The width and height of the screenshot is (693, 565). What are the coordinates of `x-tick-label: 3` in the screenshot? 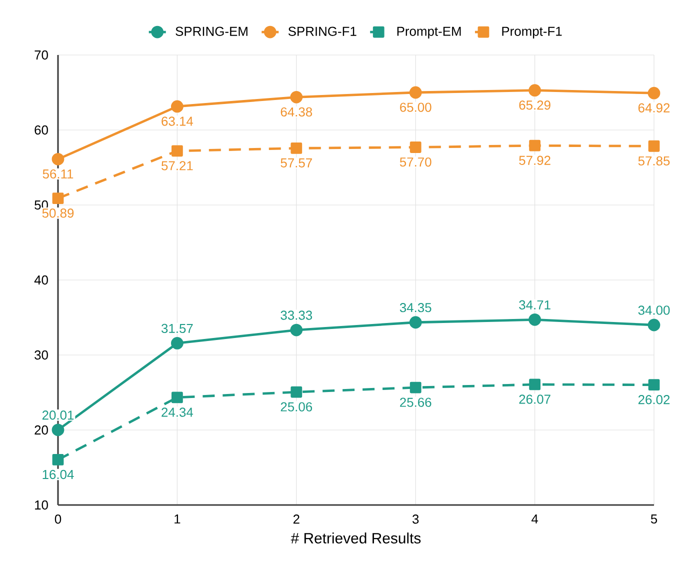 It's located at (415, 519).